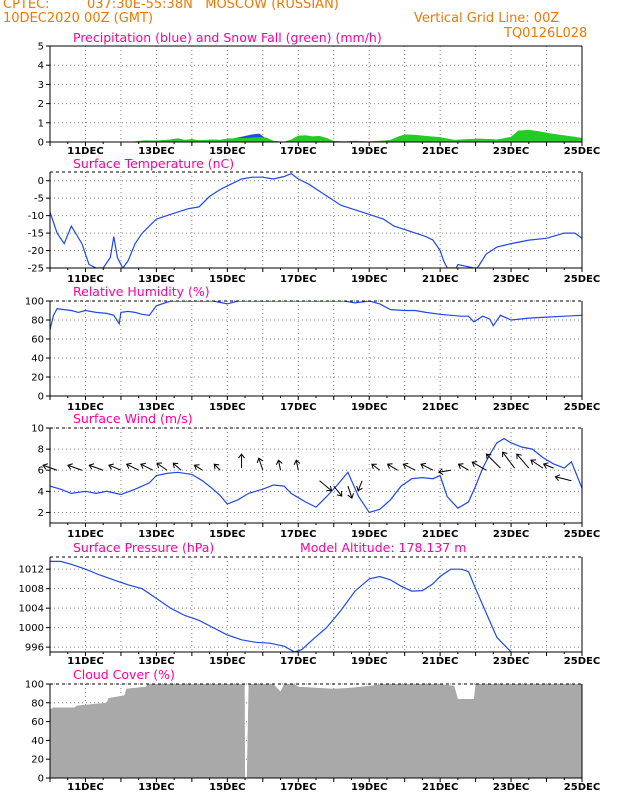 This screenshot has height=800, width=618. I want to click on wind-line, so click(316, 475).